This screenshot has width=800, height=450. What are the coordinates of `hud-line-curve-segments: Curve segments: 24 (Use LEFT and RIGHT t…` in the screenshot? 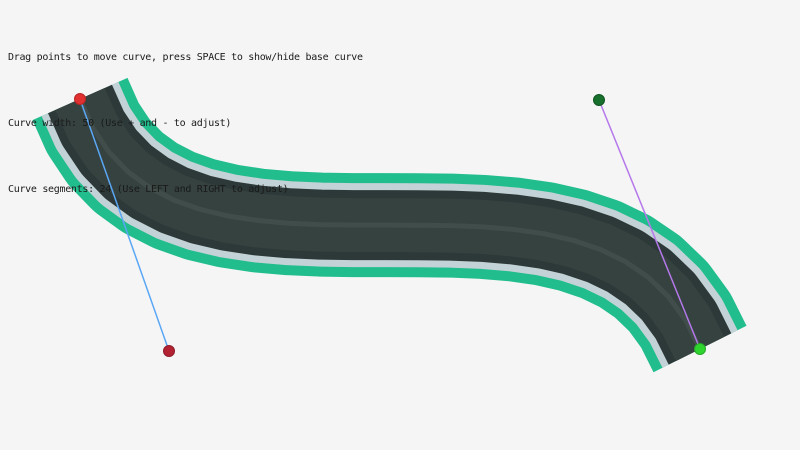 It's located at (148, 189).